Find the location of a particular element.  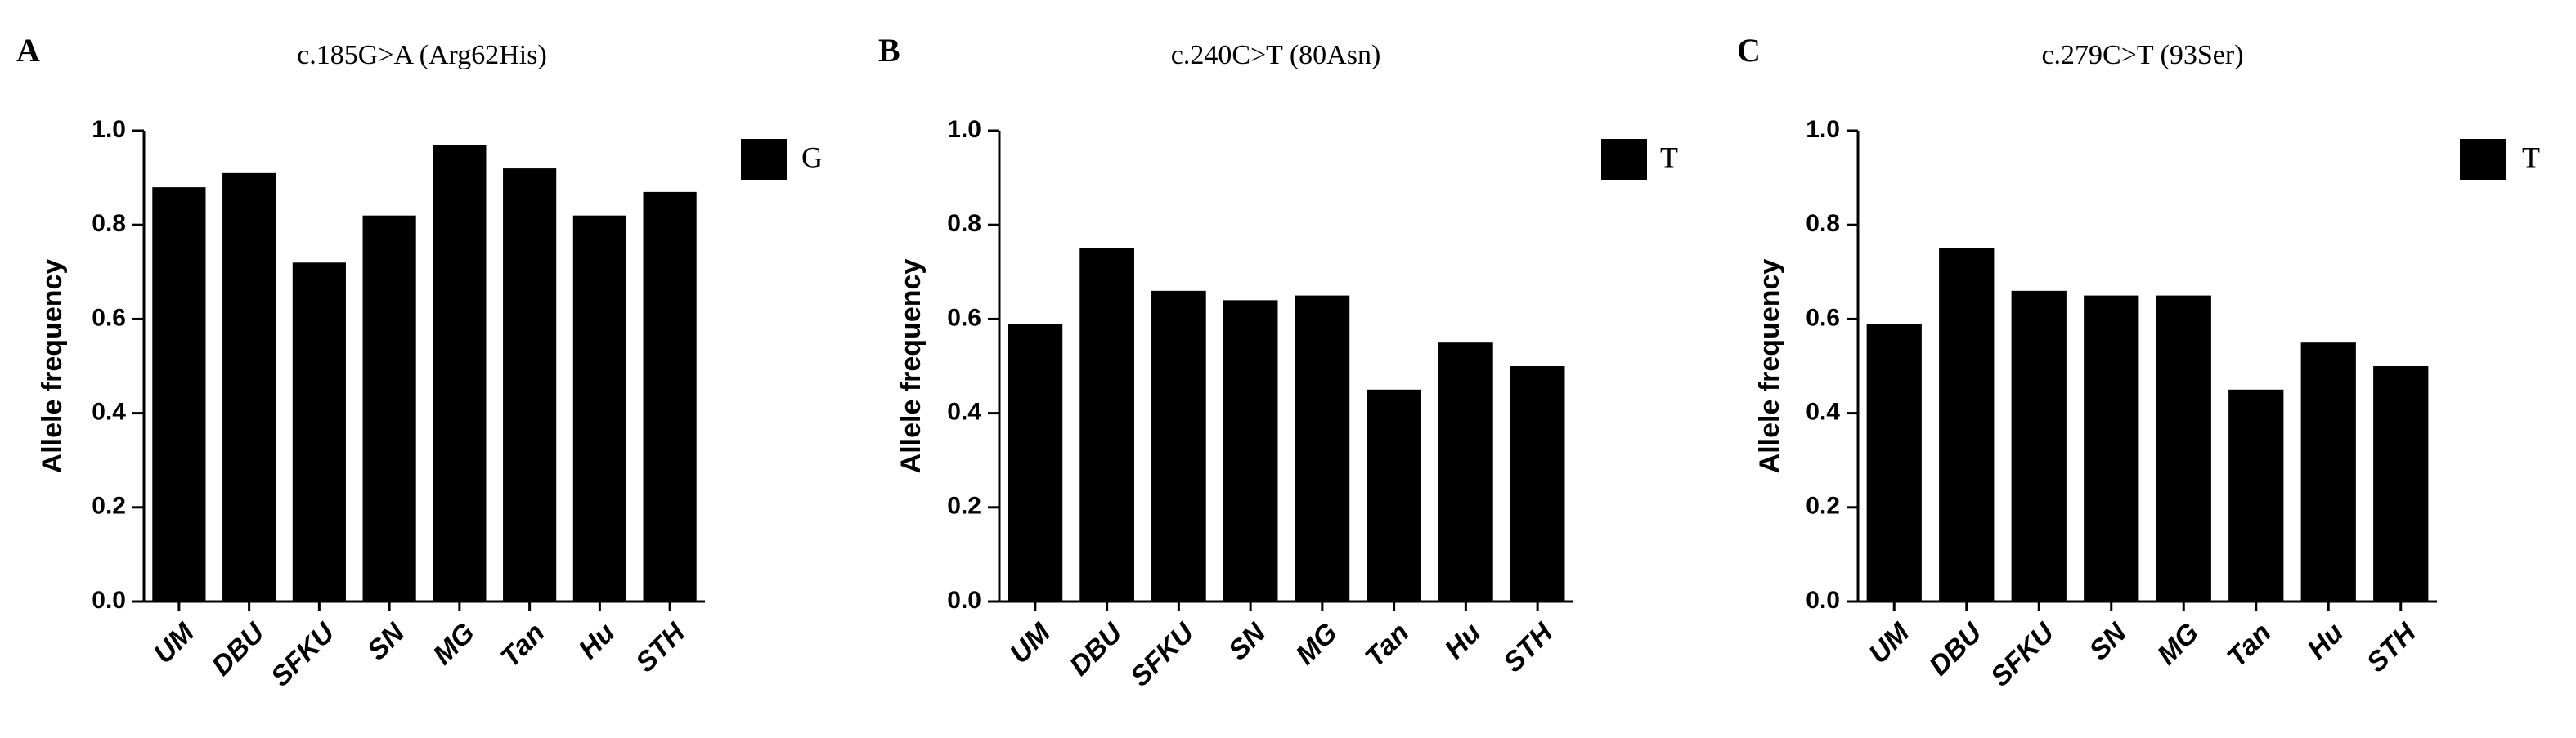

legend-label: G is located at coordinates (812, 157).